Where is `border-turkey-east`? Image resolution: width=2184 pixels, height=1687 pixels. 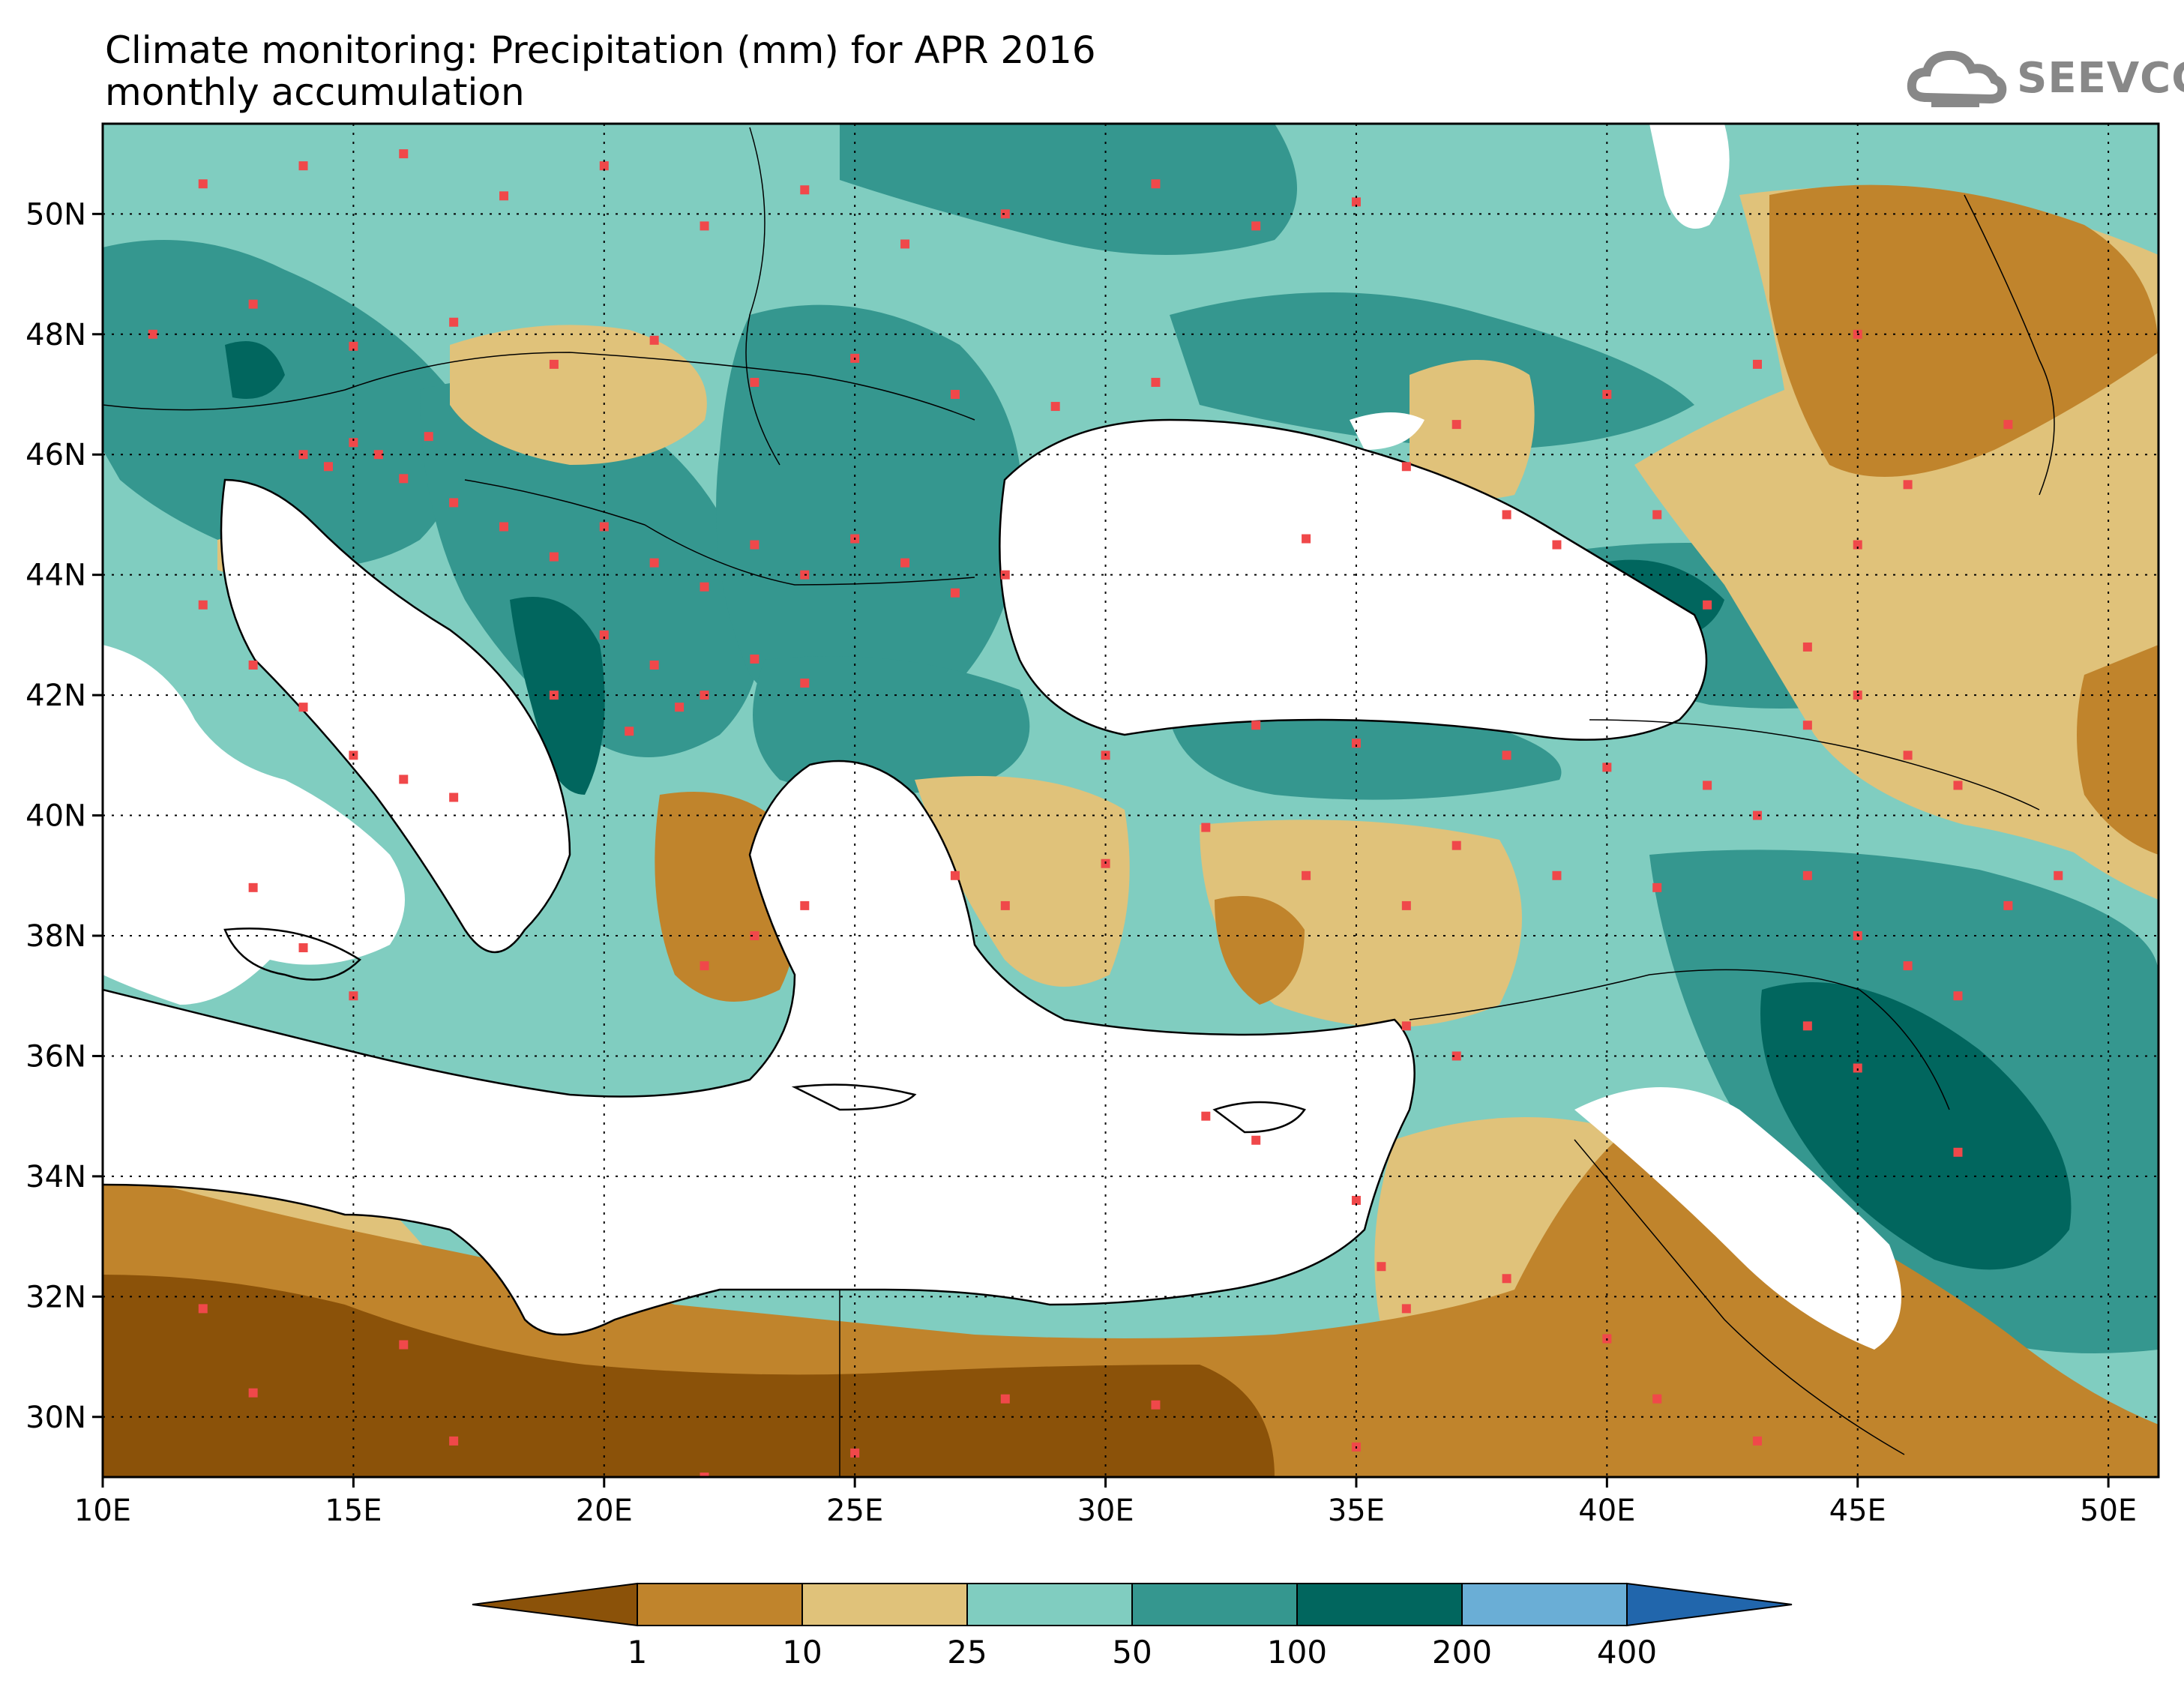
border-turkey-east is located at coordinates (1814, 765).